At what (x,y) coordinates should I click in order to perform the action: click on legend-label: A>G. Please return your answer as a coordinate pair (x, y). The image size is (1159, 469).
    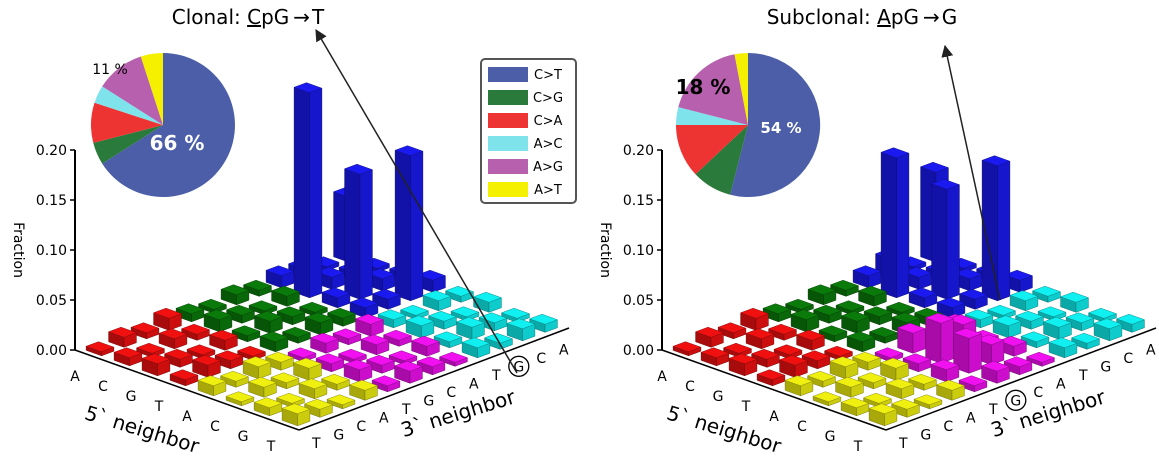
    Looking at the image, I should click on (548, 167).